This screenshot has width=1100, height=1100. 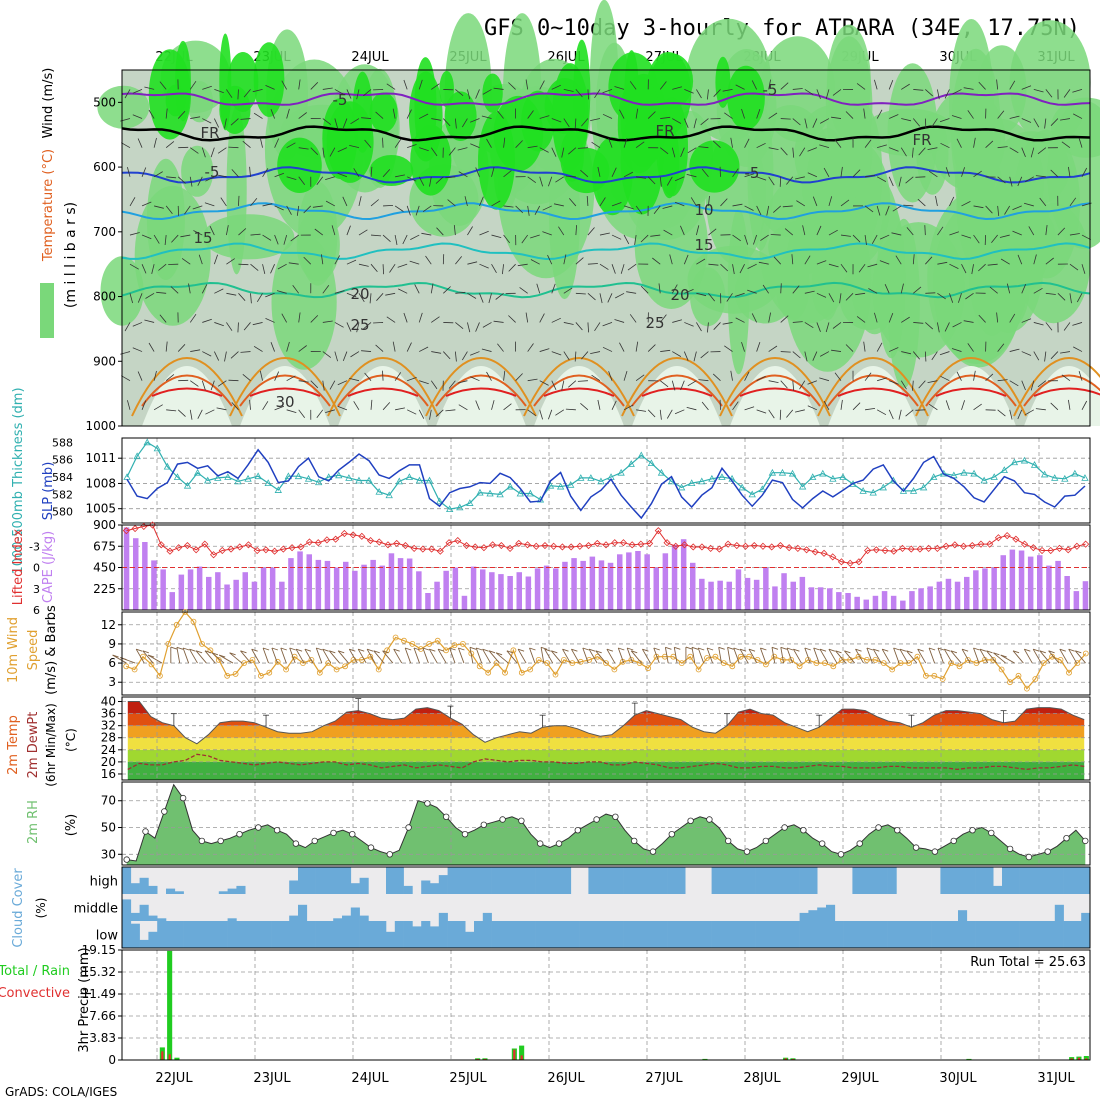 What do you see at coordinates (162, 919) in the screenshot?
I see `cloud-mid-bar` at bounding box center [162, 919].